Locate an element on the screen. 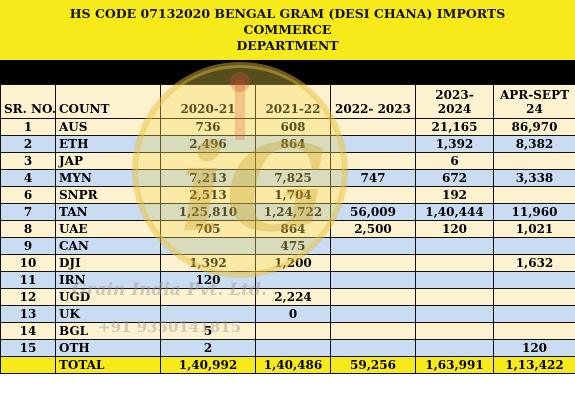 The height and width of the screenshot is (401, 575). cell-2020-21: 120 is located at coordinates (208, 280).